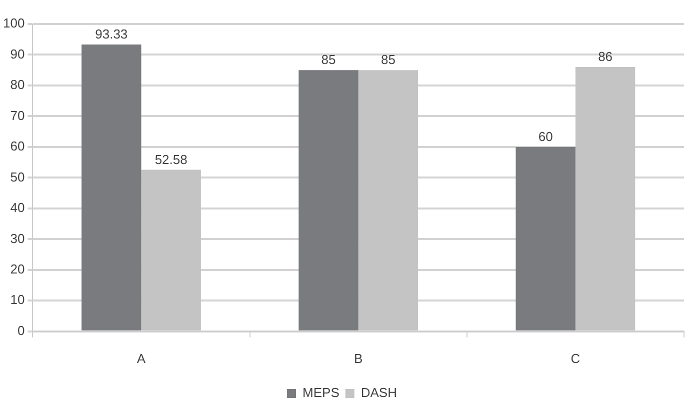 The image size is (692, 410). What do you see at coordinates (17, 115) in the screenshot?
I see `y-tick-label: 70` at bounding box center [17, 115].